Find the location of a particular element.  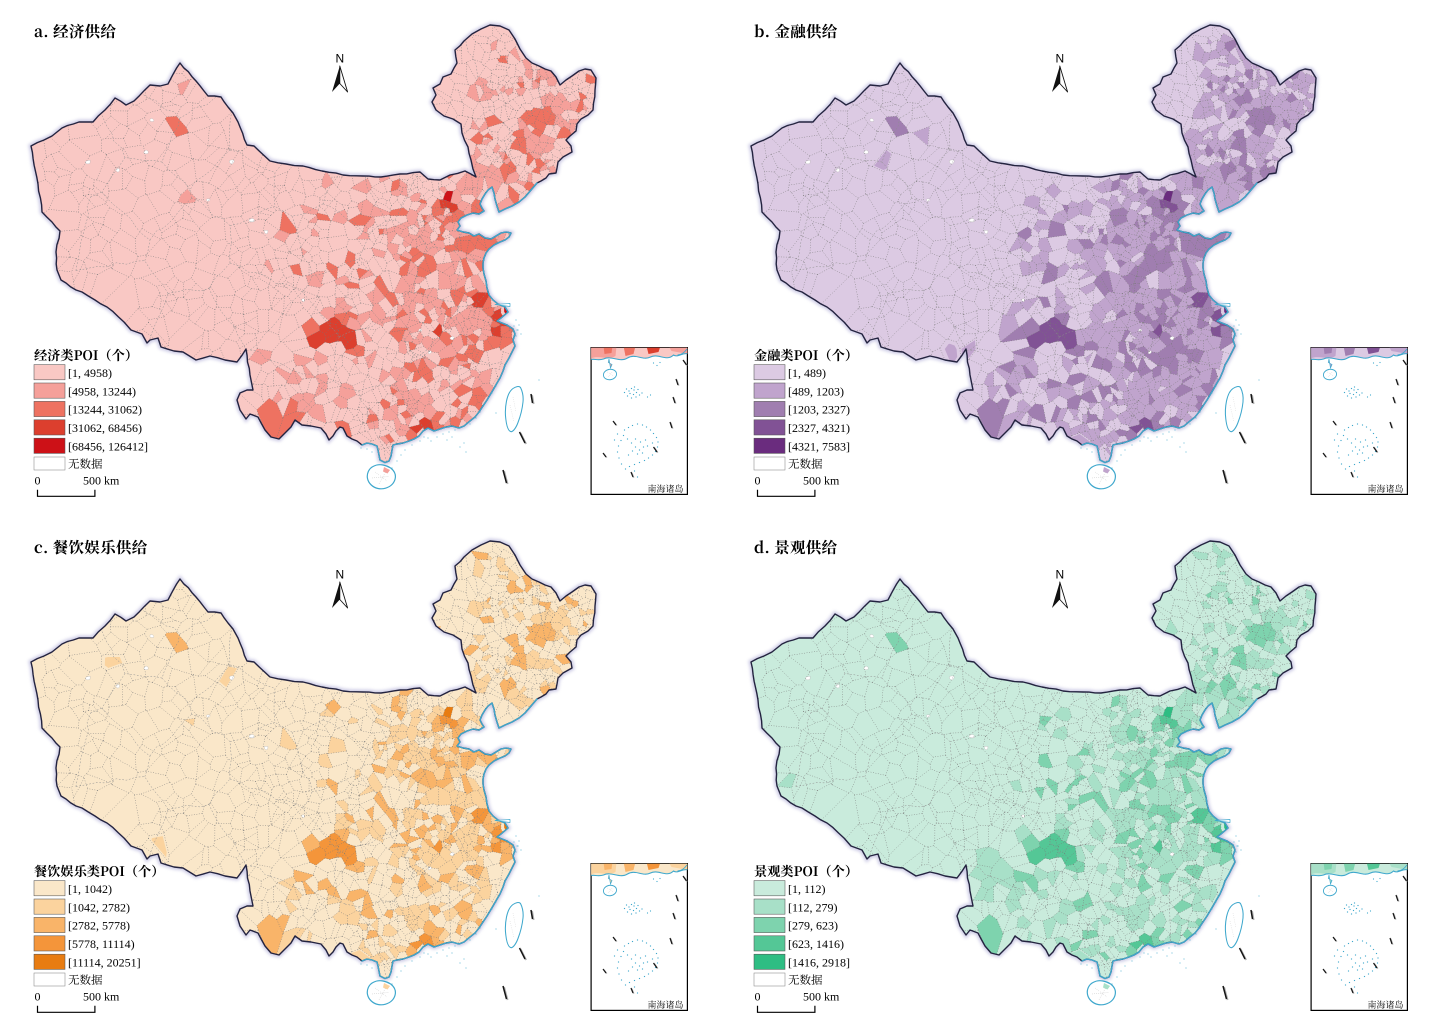

svg-text: [623, 1416) is located at coordinates (816, 944).